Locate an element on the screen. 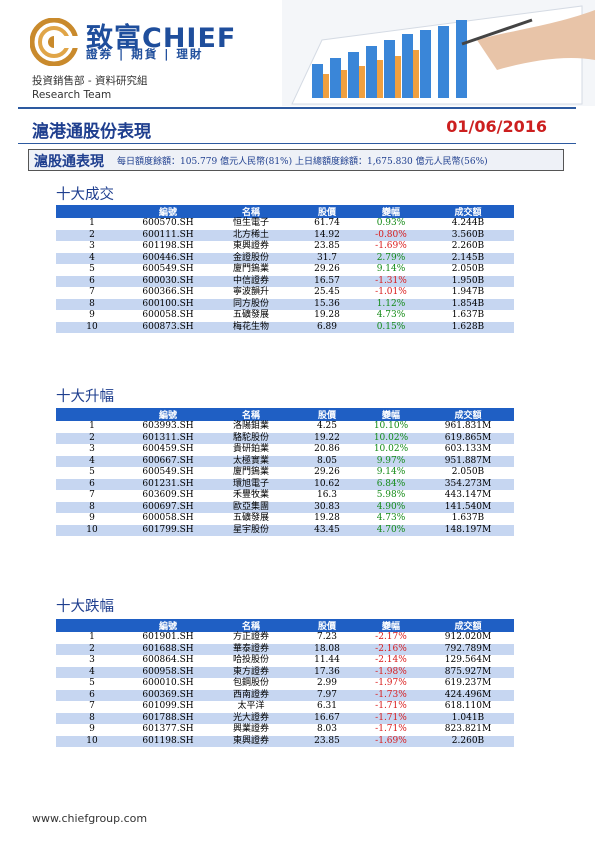  table-row: 9 601377.SH 興業證券 8.03 -1.71% 823.821M is located at coordinates (285, 730).